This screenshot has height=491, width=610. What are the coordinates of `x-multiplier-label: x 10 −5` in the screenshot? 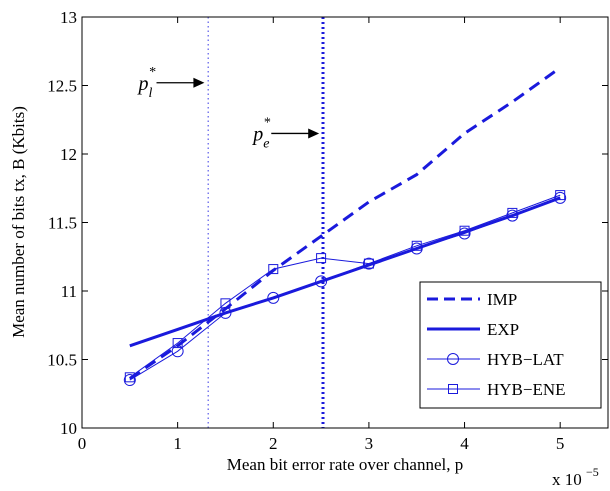 It's located at (575, 477).